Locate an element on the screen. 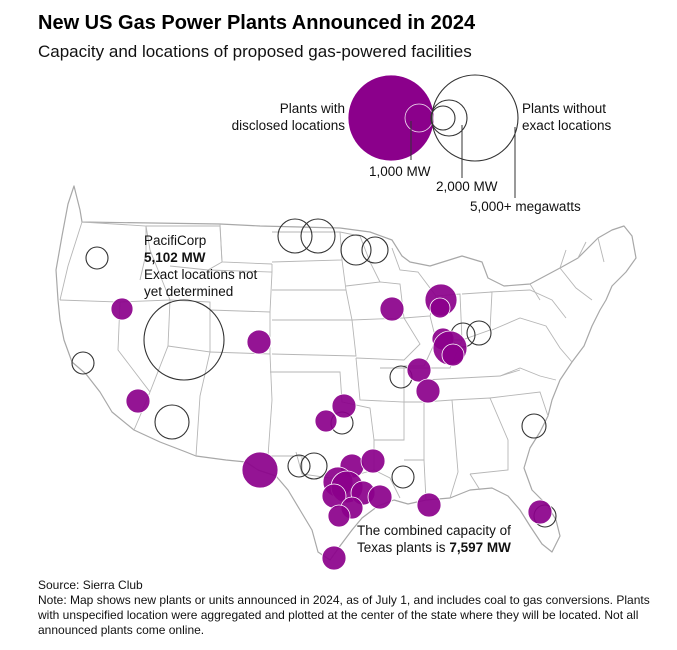  pacificorp-name: PacifiCorp is located at coordinates (175, 240).